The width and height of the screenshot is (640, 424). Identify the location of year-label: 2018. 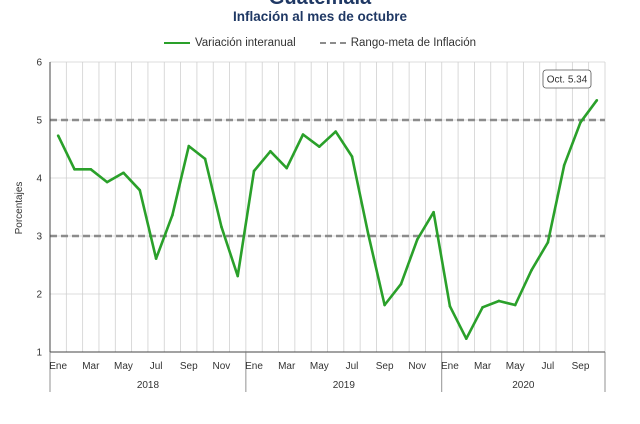
(148, 385).